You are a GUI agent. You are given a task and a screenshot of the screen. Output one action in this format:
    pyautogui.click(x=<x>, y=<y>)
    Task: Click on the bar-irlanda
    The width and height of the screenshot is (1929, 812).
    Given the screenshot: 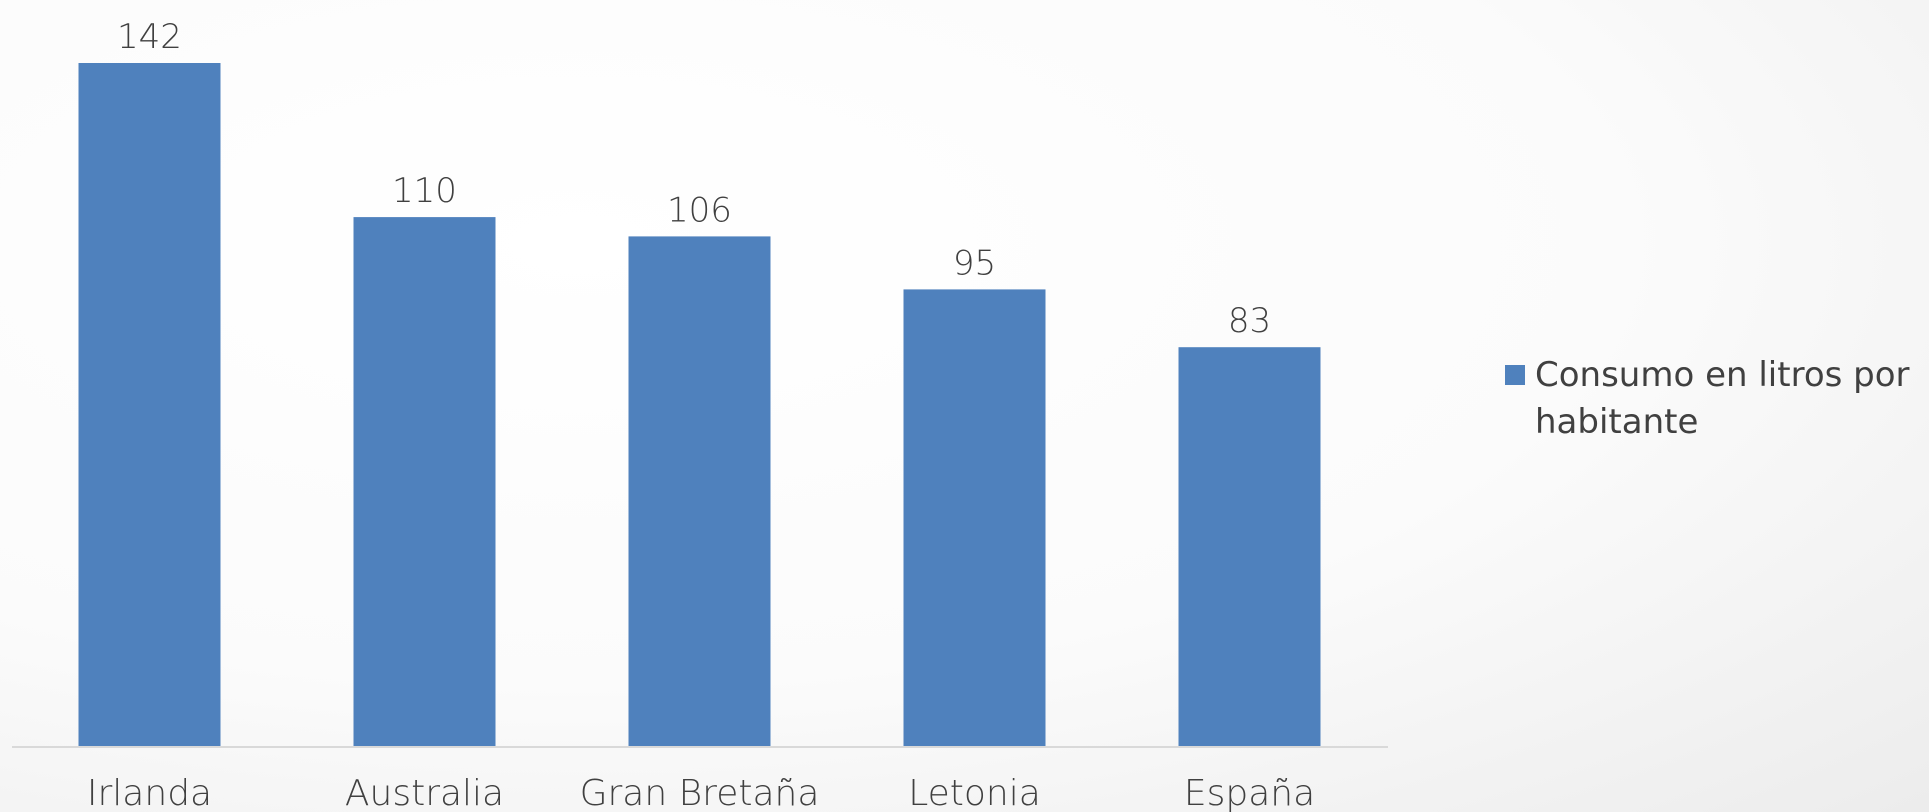 What is the action you would take?
    pyautogui.click(x=149, y=405)
    